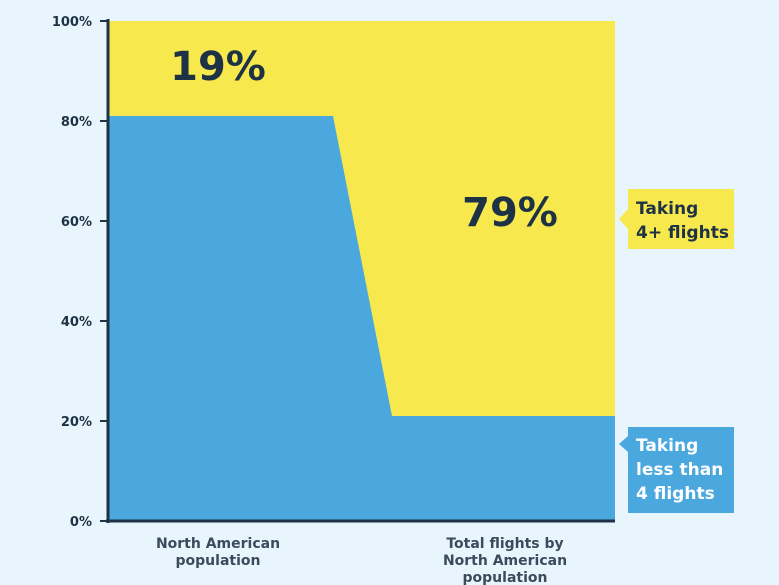 The height and width of the screenshot is (585, 779). Describe the element at coordinates (667, 209) in the screenshot. I see `legend-label-frequent: Taking` at that location.